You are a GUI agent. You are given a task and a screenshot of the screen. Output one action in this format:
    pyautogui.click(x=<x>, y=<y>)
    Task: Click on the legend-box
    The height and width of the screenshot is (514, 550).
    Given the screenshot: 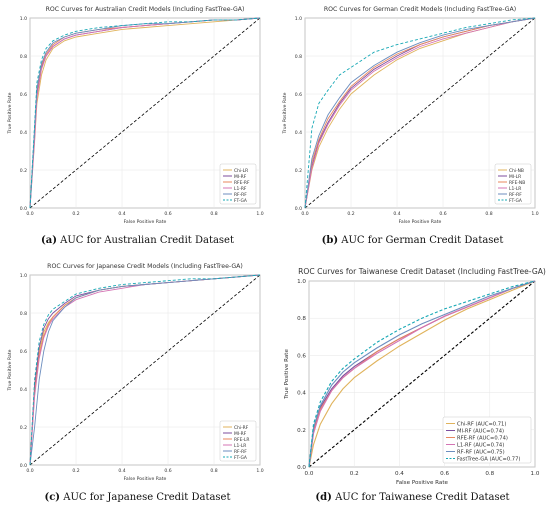 What is the action you would take?
    pyautogui.click(x=487, y=440)
    